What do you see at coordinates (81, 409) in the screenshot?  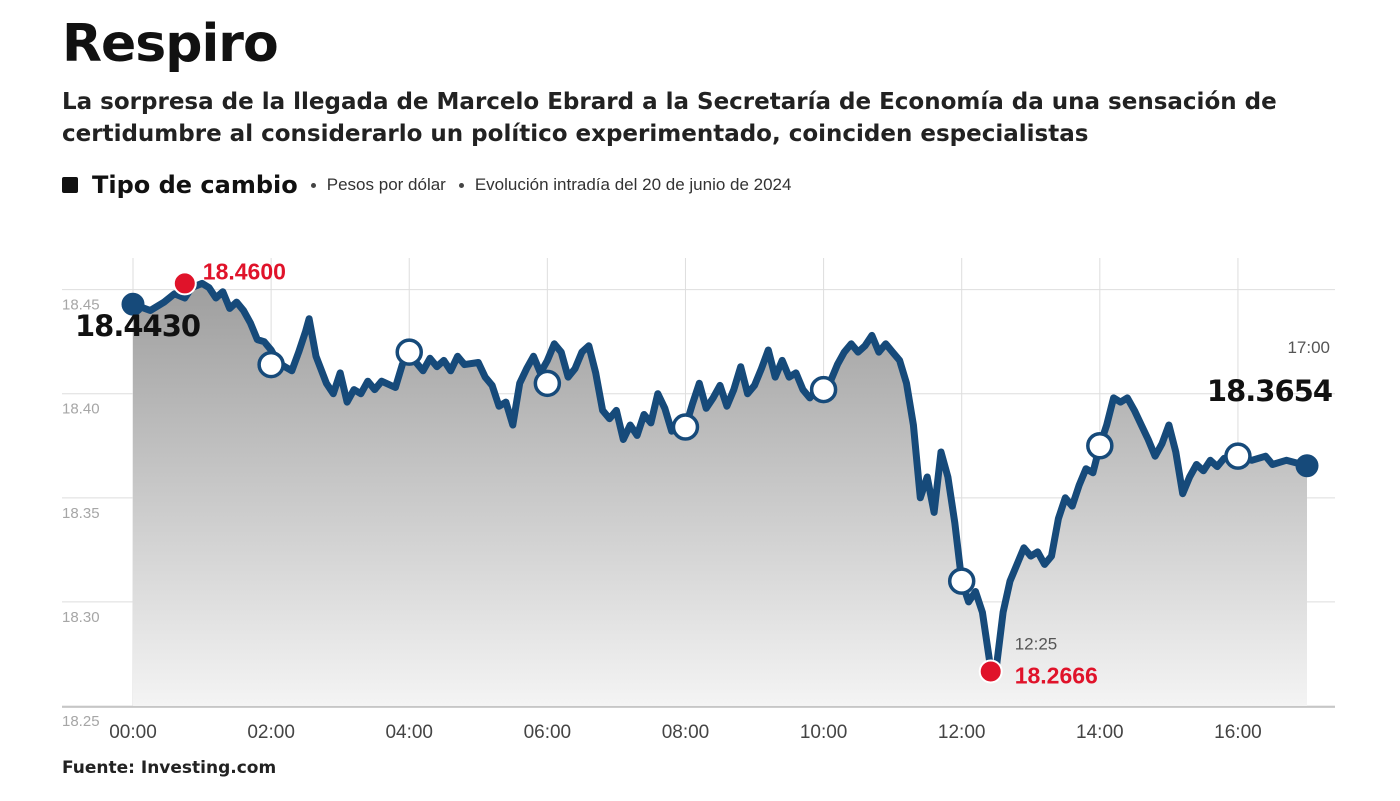 I see `y-tick-label: 18.40` at bounding box center [81, 409].